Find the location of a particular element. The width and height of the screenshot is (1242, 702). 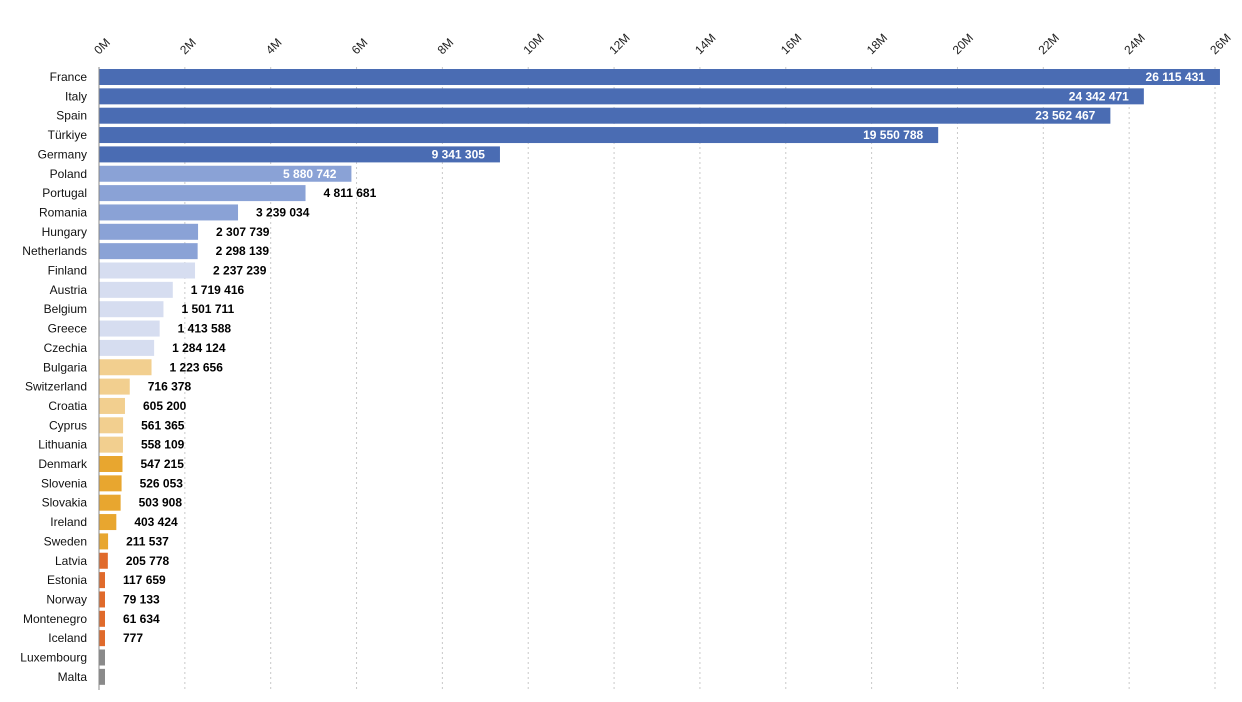

x-tick-label: 4M is located at coordinates (274, 46).